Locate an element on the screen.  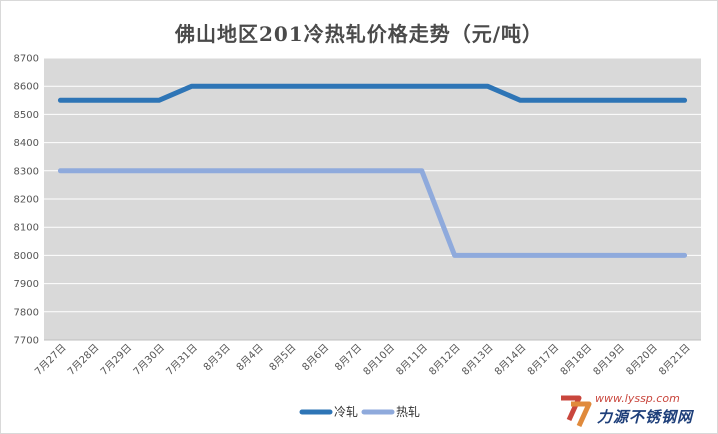
legend-label: 冷轧 is located at coordinates (346, 412).